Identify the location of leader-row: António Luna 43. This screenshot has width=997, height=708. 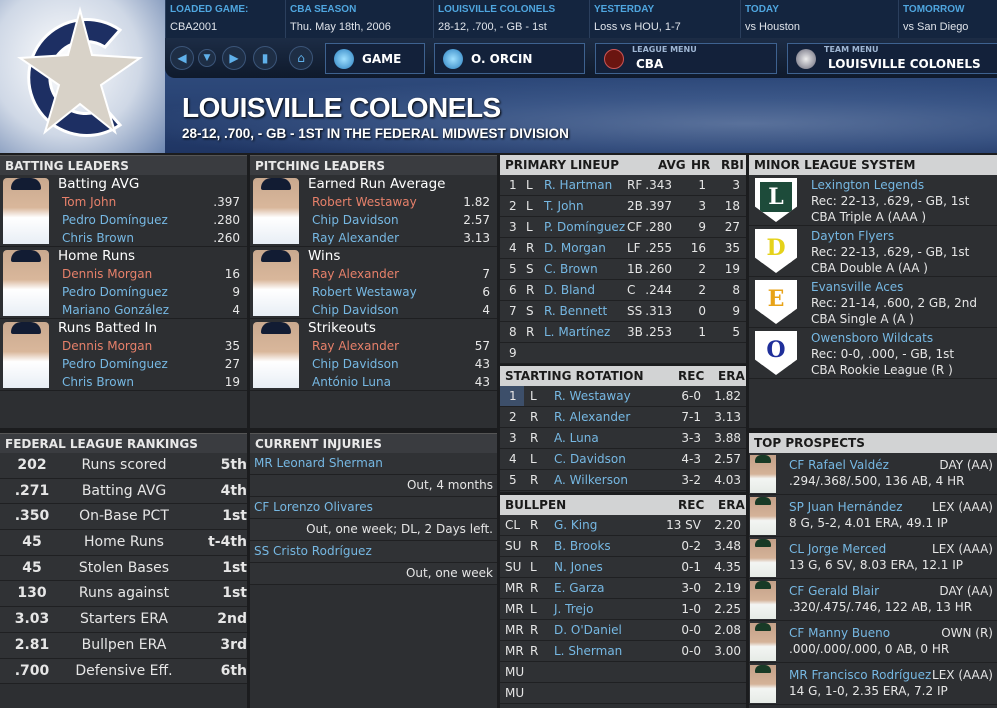
(403, 384).